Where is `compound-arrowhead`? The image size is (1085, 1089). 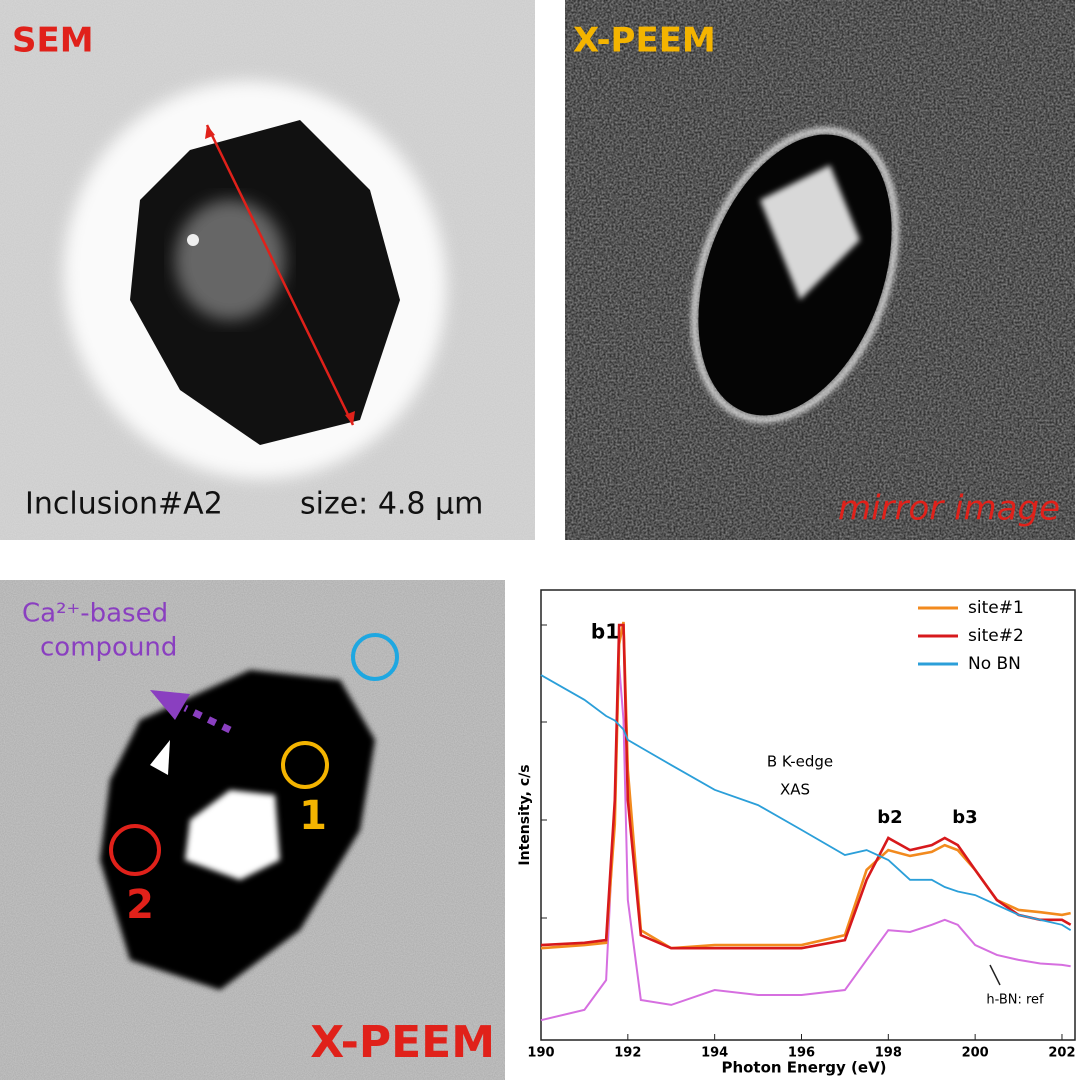 compound-arrowhead is located at coordinates (170, 705).